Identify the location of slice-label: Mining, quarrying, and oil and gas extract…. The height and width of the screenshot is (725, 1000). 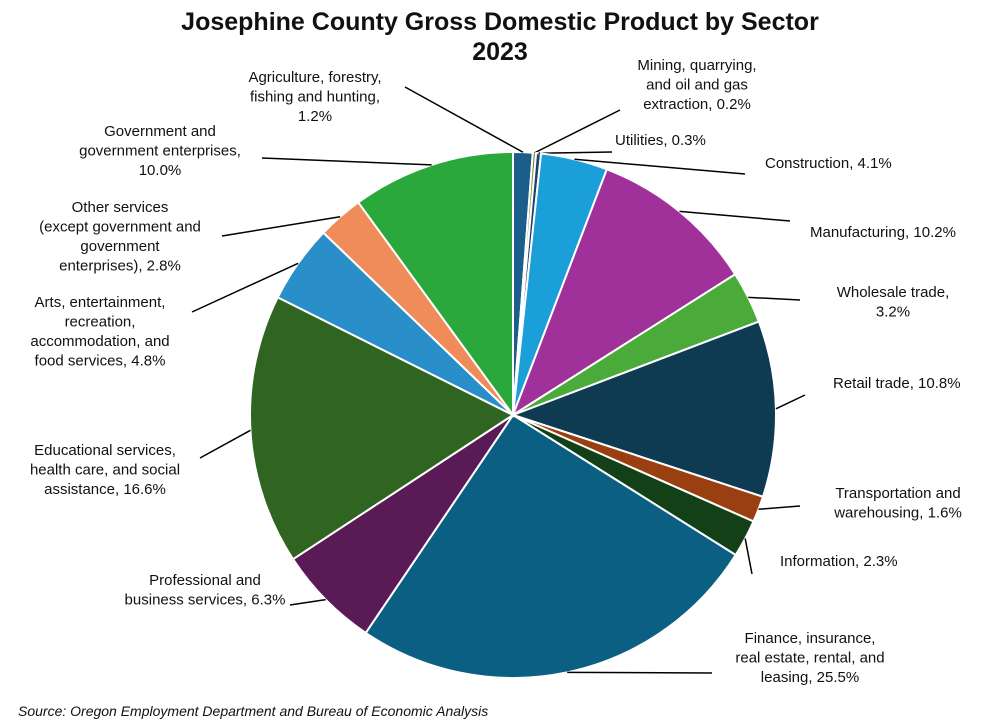
(696, 85).